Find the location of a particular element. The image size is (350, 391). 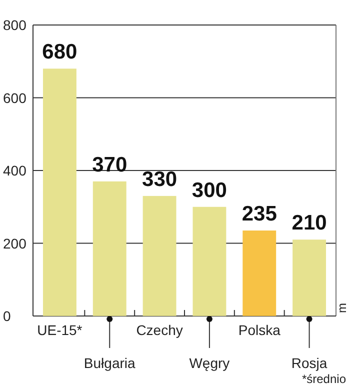

x-tick-label: Węgry is located at coordinates (209, 363).